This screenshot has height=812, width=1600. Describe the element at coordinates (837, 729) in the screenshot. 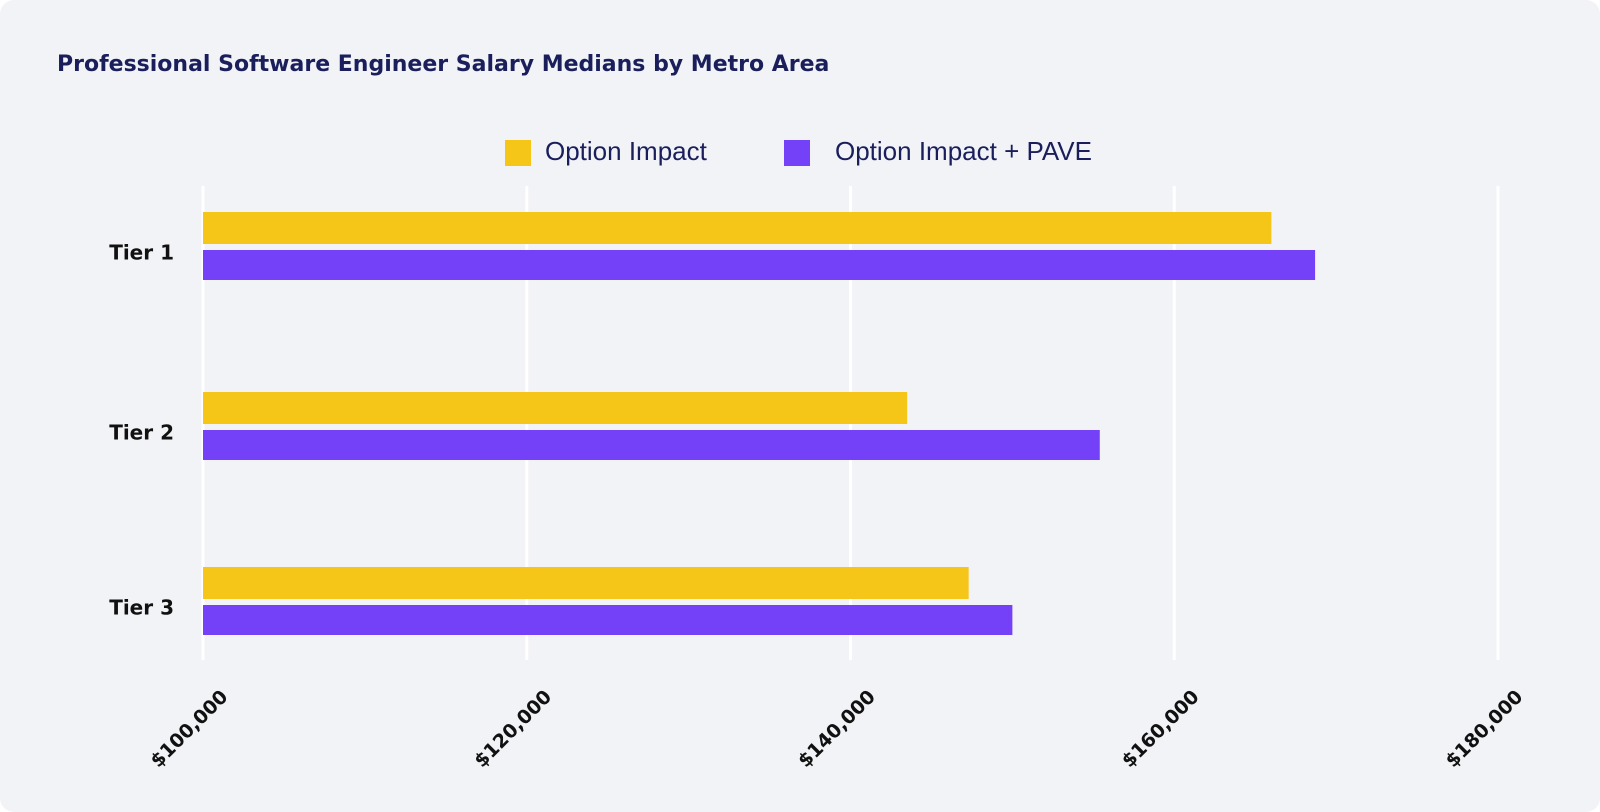

I see `x-tick-label: $140,000` at that location.